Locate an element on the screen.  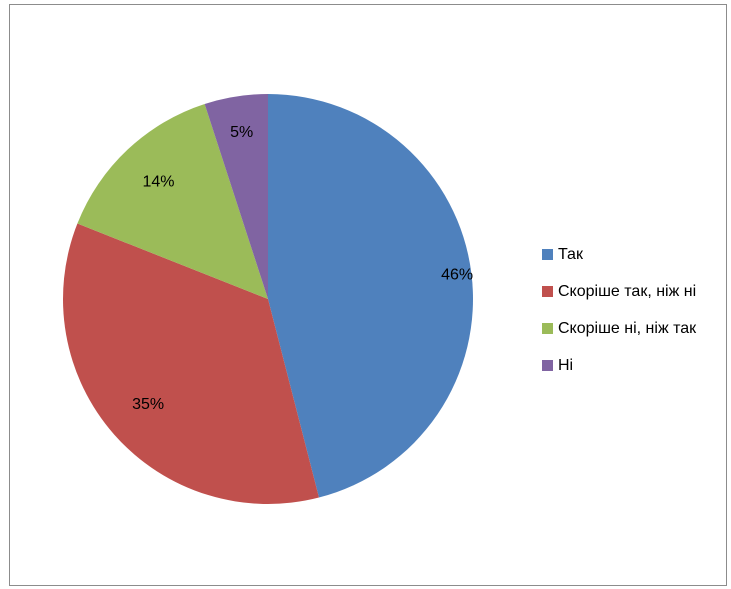
legend-label-ni: Ні is located at coordinates (566, 365).